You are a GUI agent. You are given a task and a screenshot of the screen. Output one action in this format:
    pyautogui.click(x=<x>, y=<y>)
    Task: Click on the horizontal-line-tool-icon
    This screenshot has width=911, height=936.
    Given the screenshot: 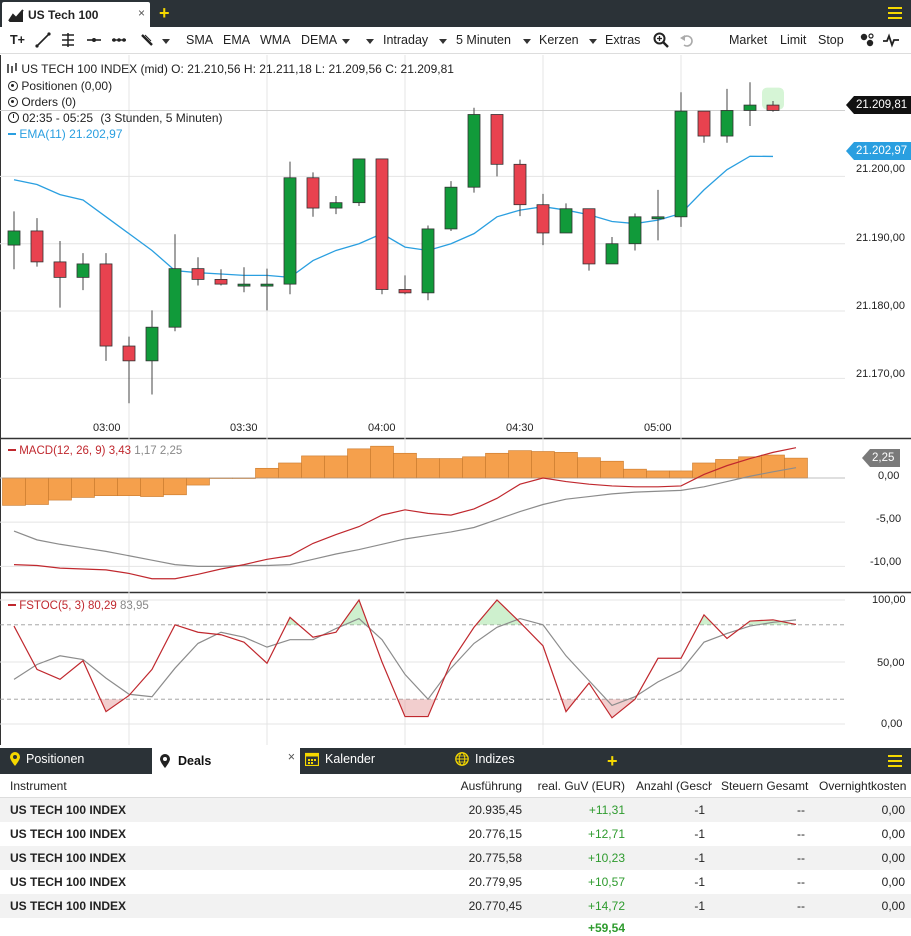 What is the action you would take?
    pyautogui.click(x=94, y=40)
    